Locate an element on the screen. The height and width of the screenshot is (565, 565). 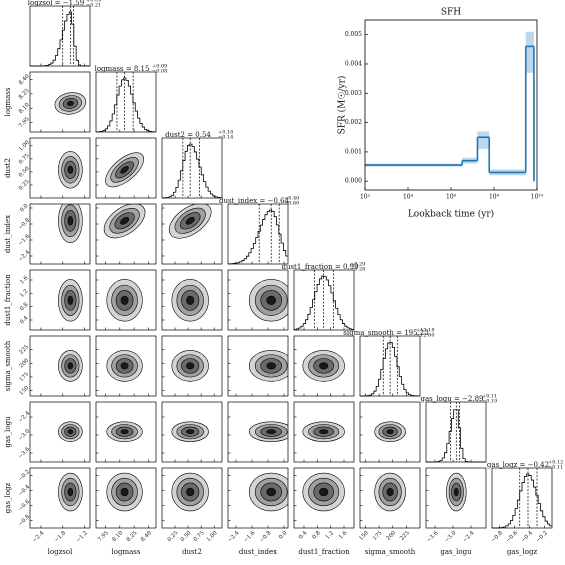
x-tick-label: 200 is located at coordinates (392, 536).